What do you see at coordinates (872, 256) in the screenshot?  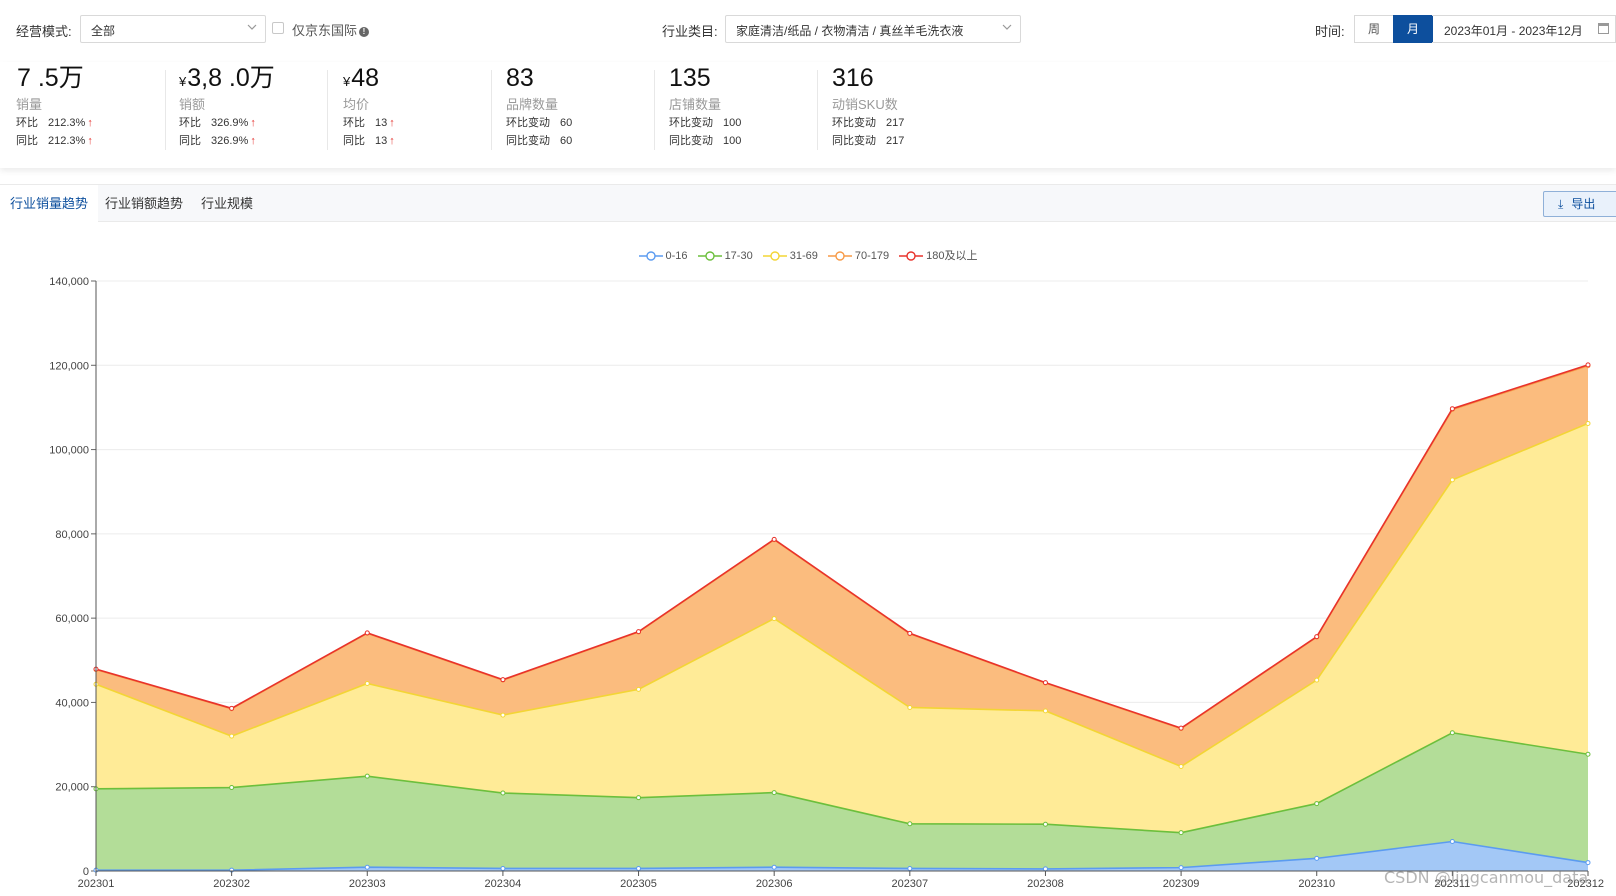 I see `legend-label: 70-179` at bounding box center [872, 256].